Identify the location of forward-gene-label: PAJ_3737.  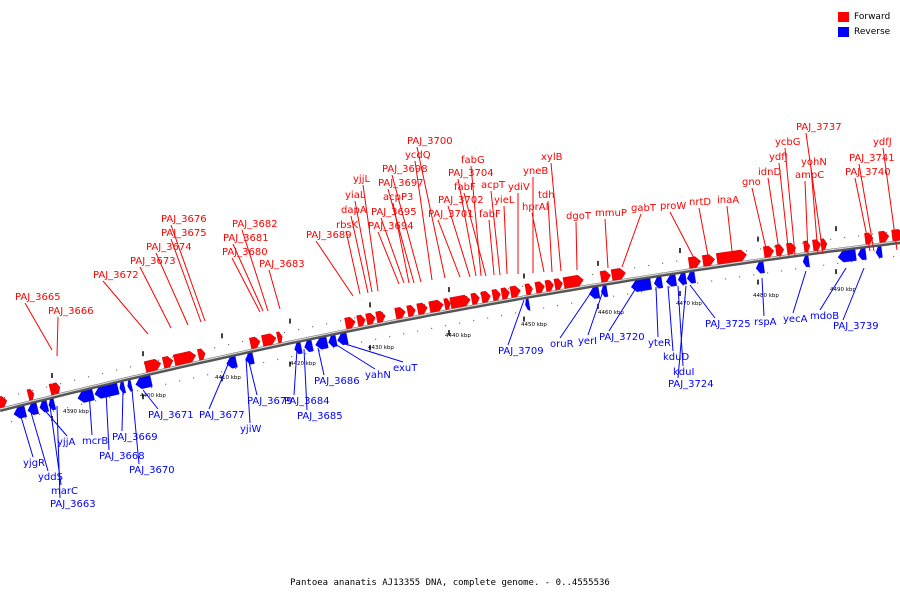
(819, 127).